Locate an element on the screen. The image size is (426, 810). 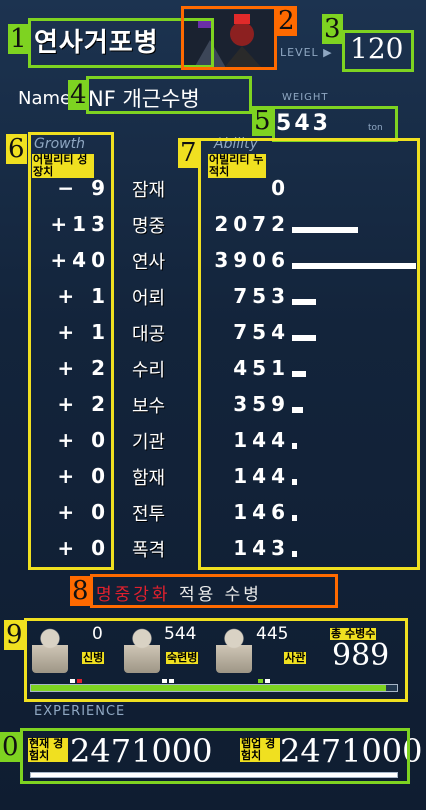
stat-name: 보수 is located at coordinates (149, 406).